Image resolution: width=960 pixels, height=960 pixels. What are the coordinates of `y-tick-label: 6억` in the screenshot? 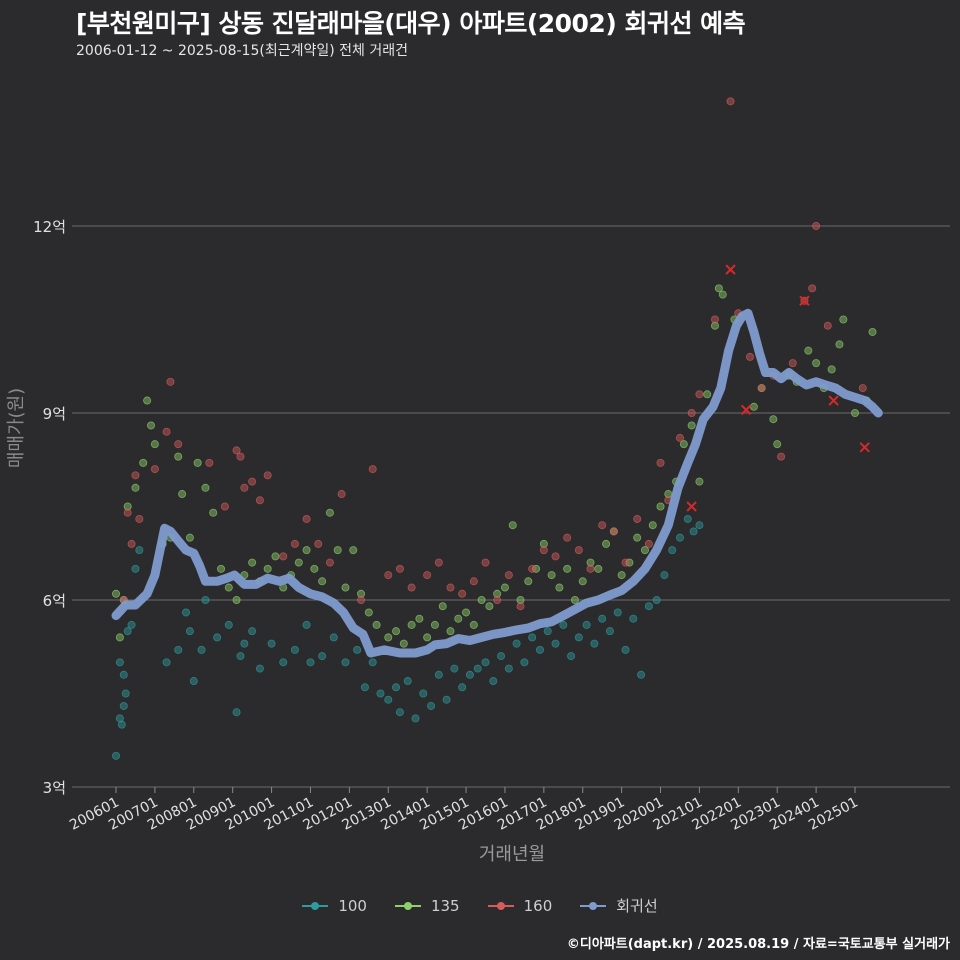 It's located at (54, 601).